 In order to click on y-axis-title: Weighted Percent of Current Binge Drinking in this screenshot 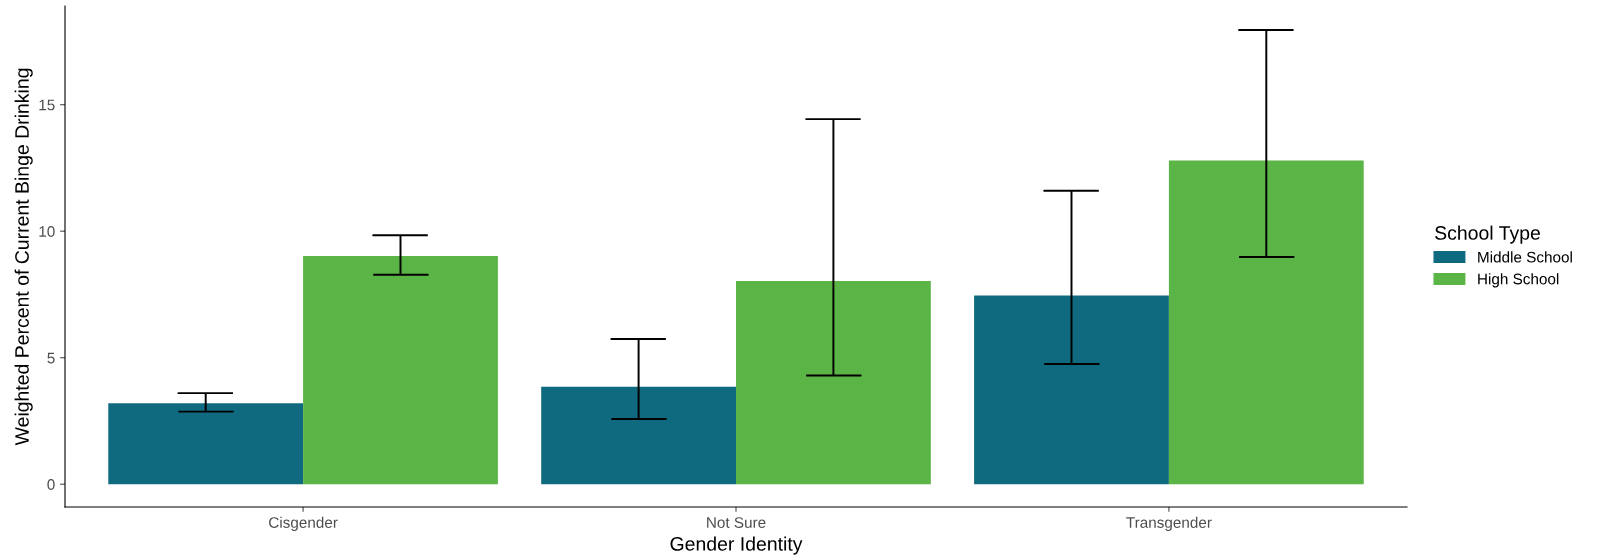, I will do `click(23, 257)`.